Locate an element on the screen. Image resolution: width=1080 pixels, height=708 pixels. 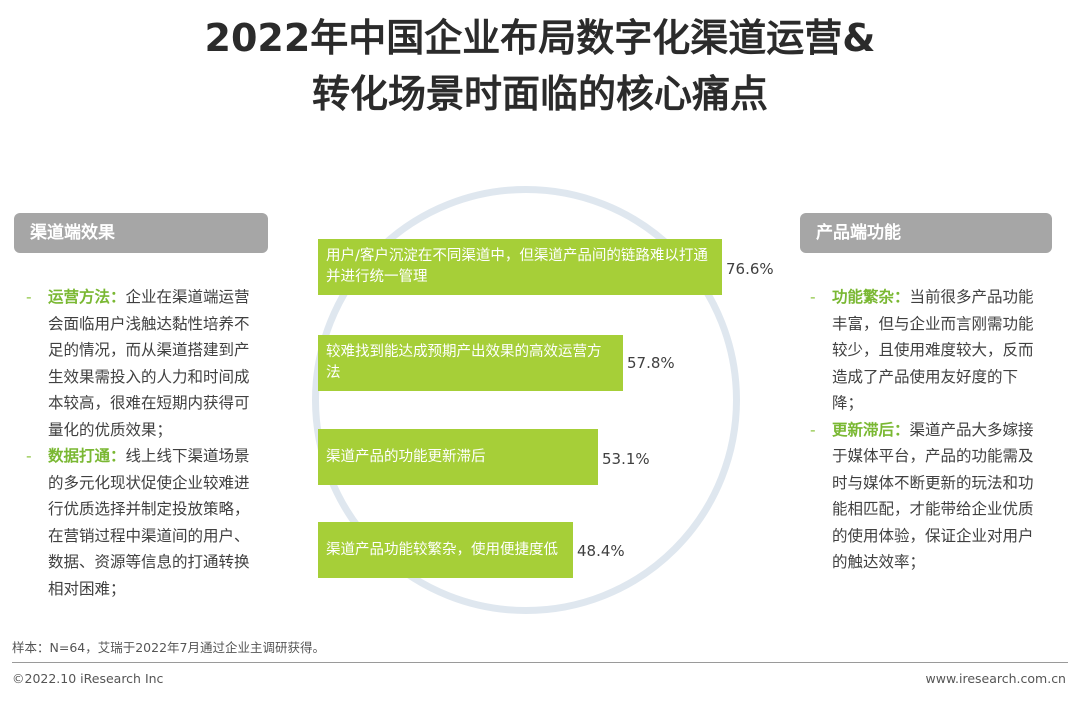
left-panel-header: 渠道端效果 is located at coordinates (141, 233).